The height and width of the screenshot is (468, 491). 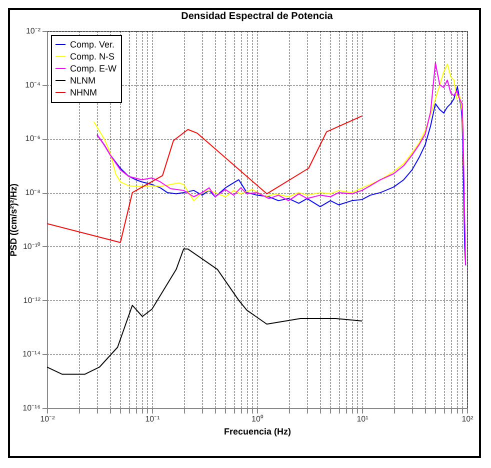 What do you see at coordinates (362, 419) in the screenshot?
I see `x-tick-label: 10¹` at bounding box center [362, 419].